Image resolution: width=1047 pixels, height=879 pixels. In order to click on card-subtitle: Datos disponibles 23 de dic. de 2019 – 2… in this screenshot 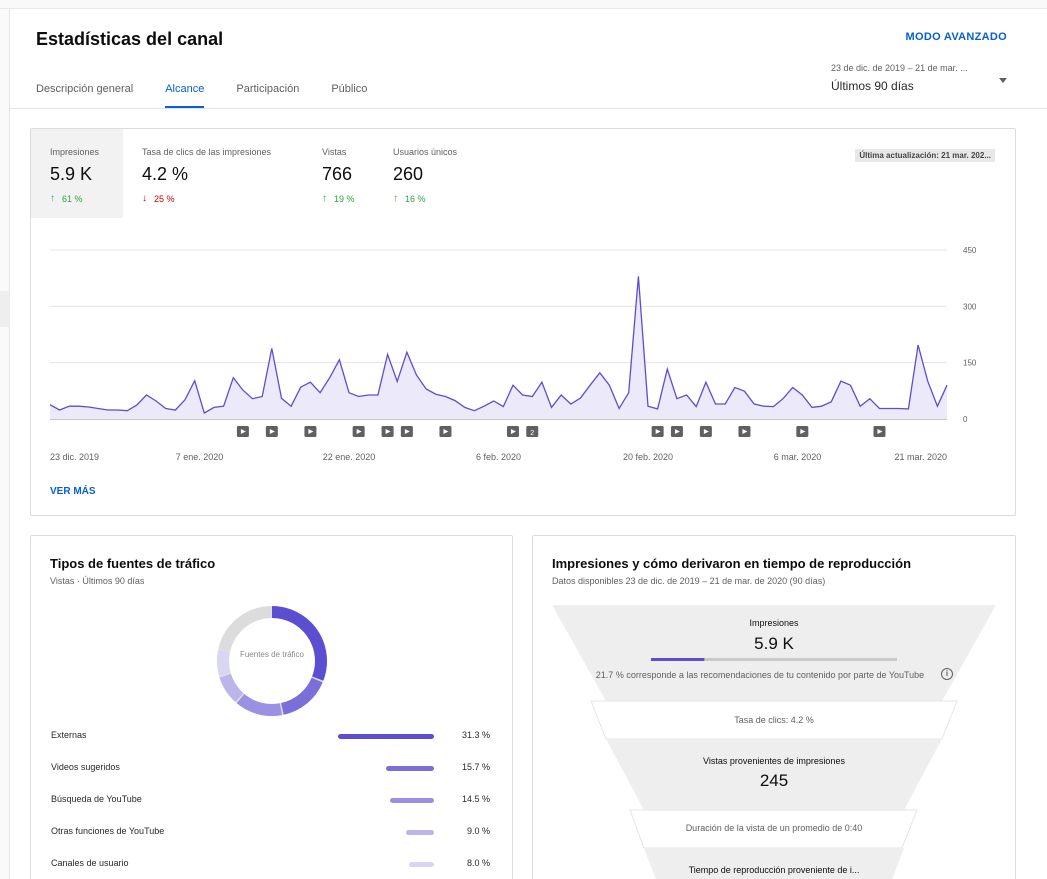, I will do `click(689, 581)`.